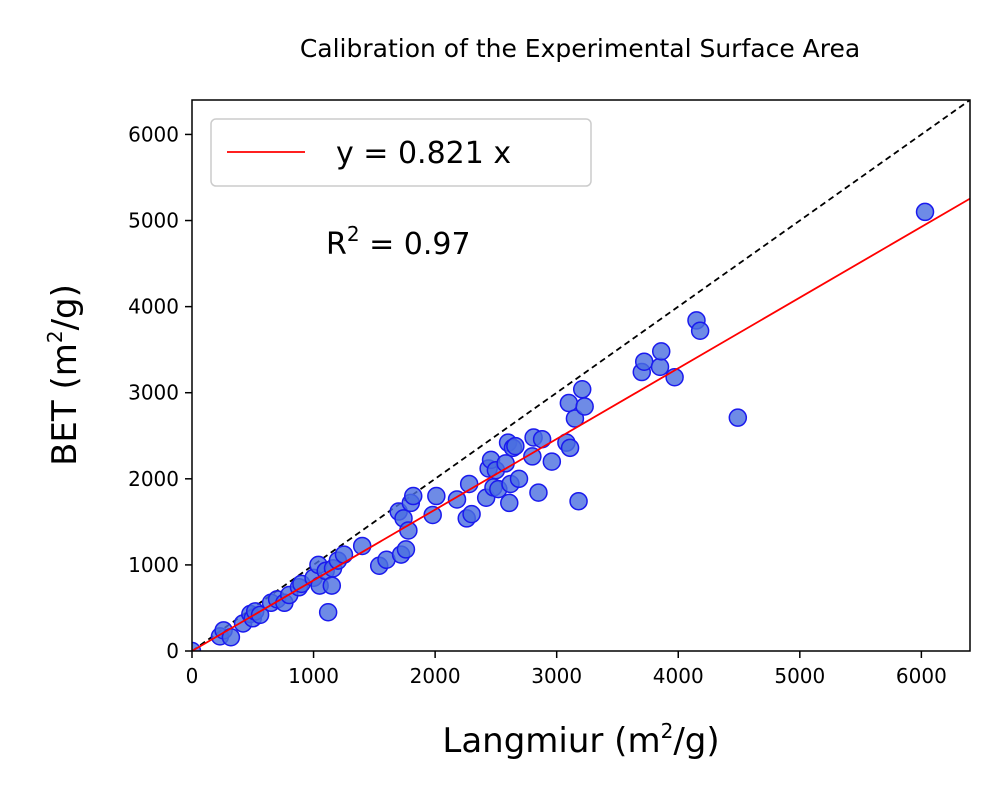 The height and width of the screenshot is (800, 1000). What do you see at coordinates (64, 375) in the screenshot?
I see `y-axis-title: BET (m2/g)` at bounding box center [64, 375].